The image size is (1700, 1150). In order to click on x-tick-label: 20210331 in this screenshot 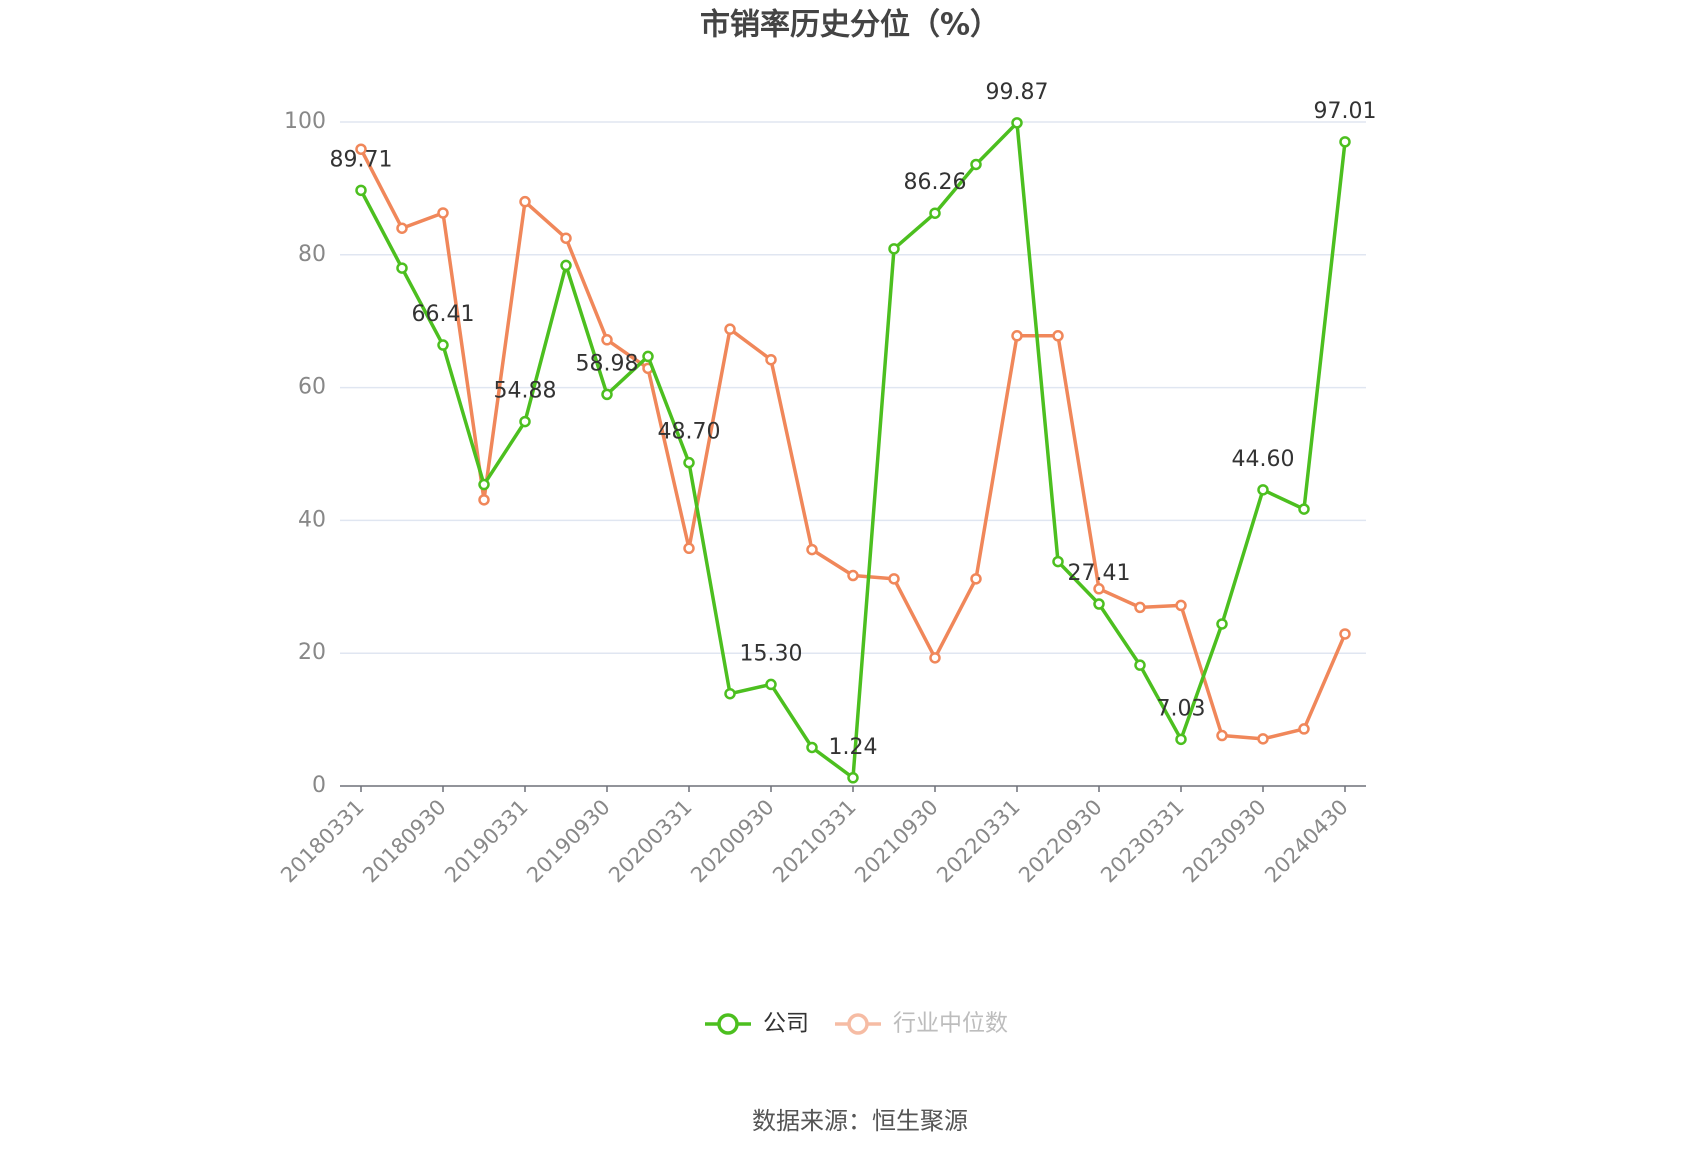, I will do `click(814, 841)`.